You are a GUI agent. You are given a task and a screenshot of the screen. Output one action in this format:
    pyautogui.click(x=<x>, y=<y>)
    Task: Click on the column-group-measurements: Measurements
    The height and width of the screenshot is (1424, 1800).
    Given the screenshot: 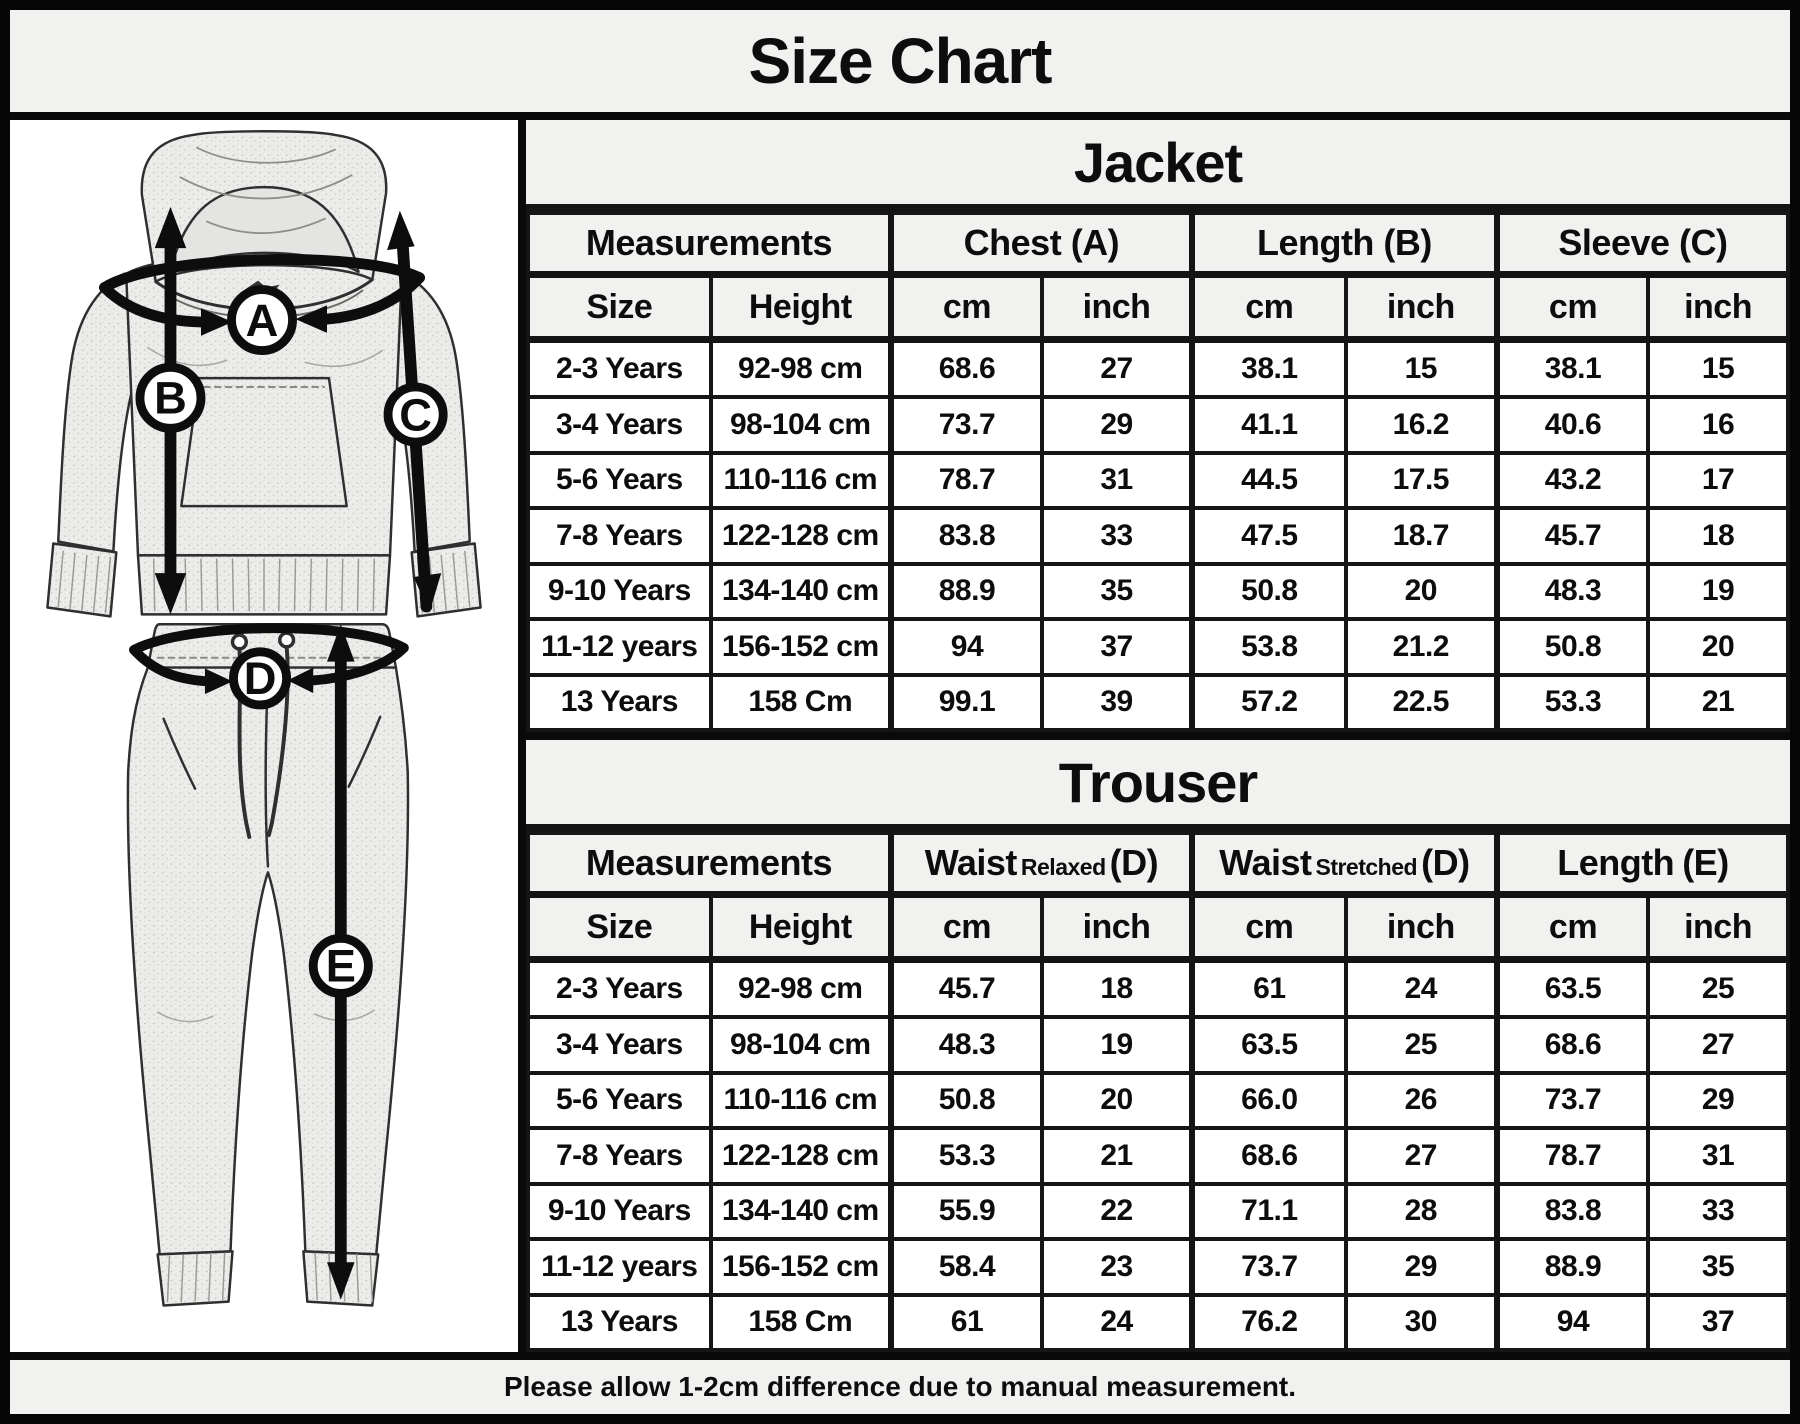 What is the action you would take?
    pyautogui.click(x=709, y=244)
    